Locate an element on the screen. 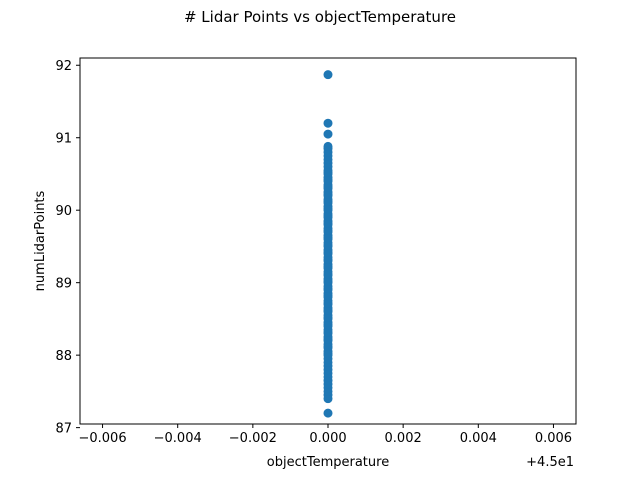  chart-title: # Lidar Points vs objectTemperature is located at coordinates (320, 17).